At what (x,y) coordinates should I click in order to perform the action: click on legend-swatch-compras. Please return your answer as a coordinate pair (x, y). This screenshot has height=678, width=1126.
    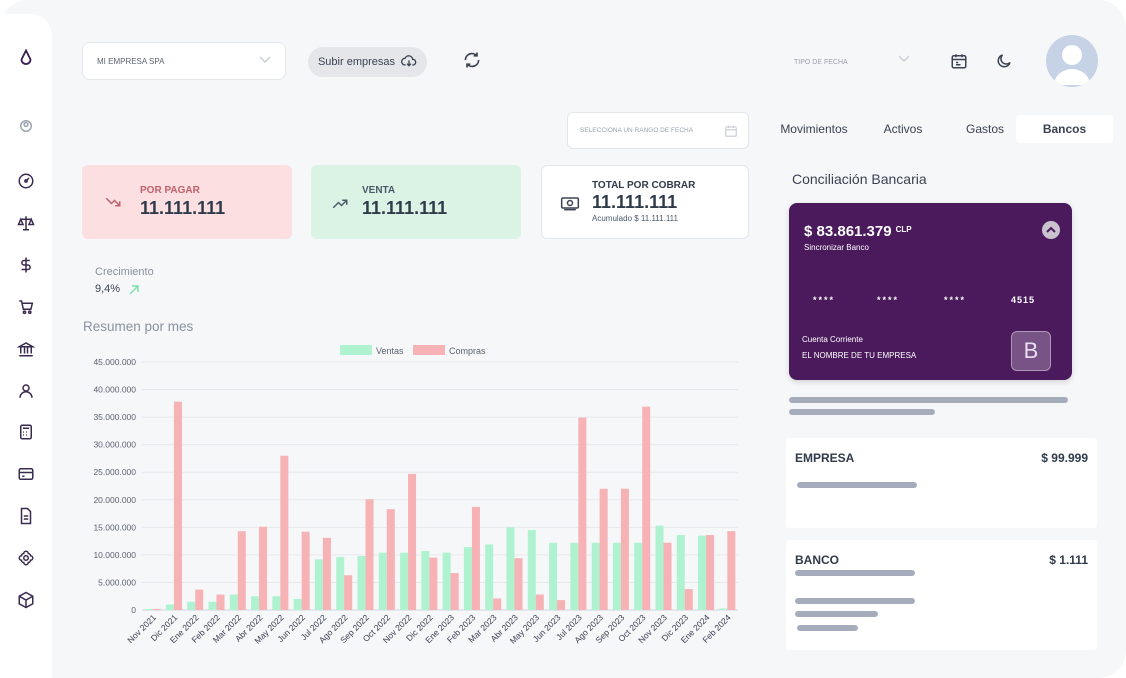
    Looking at the image, I should click on (429, 350).